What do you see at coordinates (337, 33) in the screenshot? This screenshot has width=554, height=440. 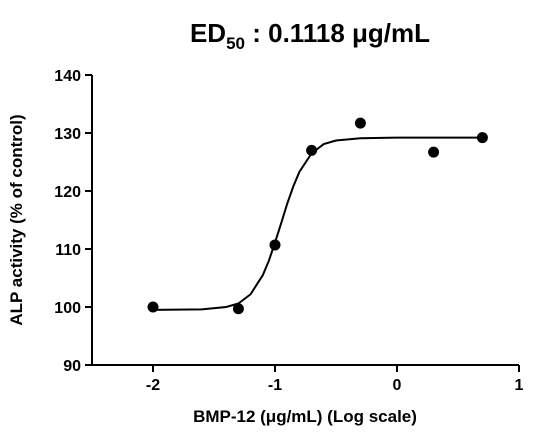 I see `title-rest: : 0.1118 μg/mL` at bounding box center [337, 33].